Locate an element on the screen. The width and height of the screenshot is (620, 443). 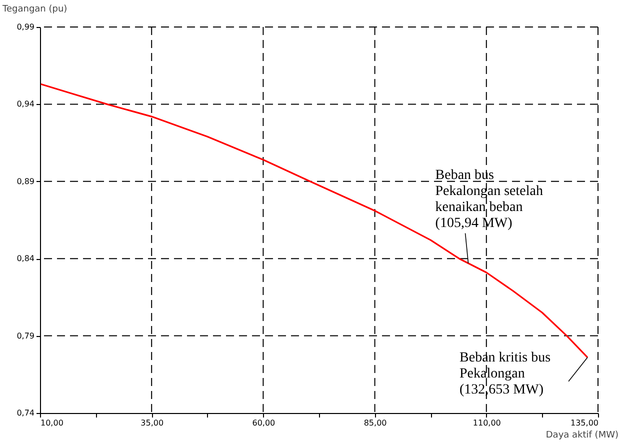
y-tick-label: 0,84 is located at coordinates (25, 259).